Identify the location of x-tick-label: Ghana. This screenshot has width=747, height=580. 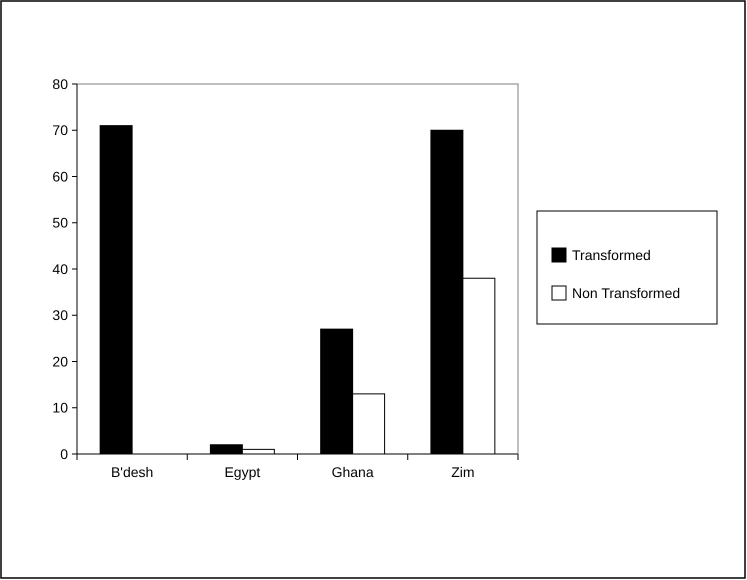
(353, 472).